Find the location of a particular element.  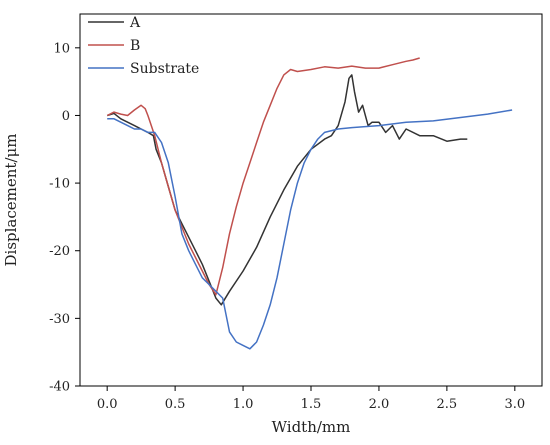

y-tick-label: 0 is located at coordinates (66, 116).